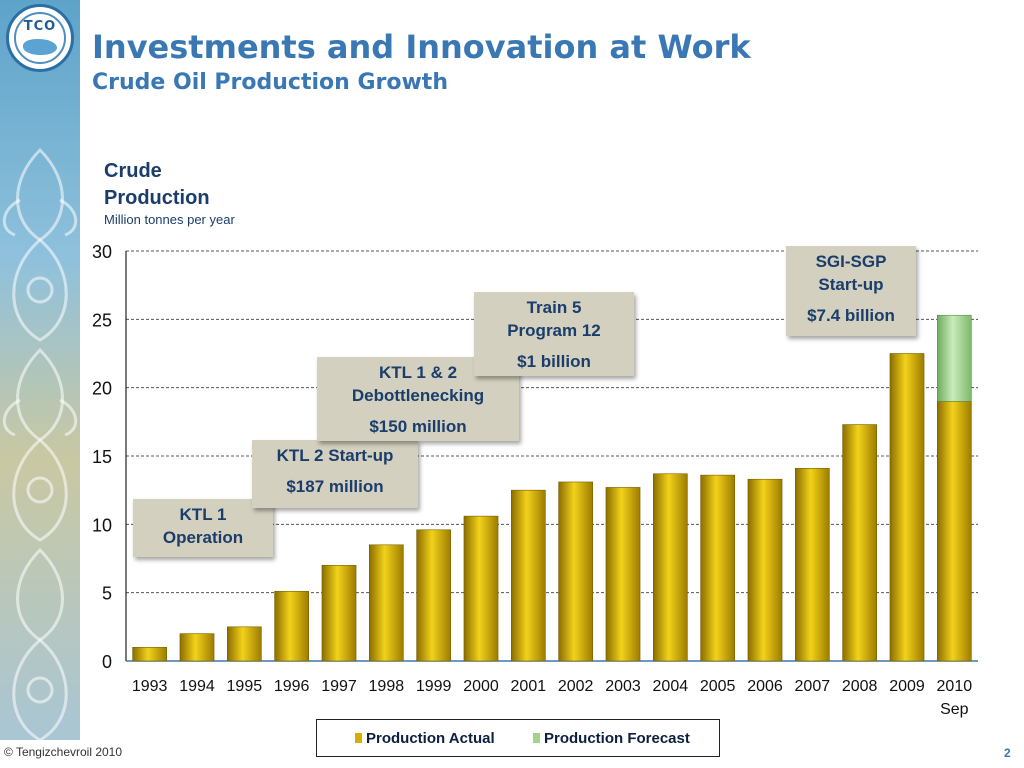 The image size is (1024, 768). Describe the element at coordinates (954, 709) in the screenshot. I see `x-tick-sublabel: Sep` at that location.